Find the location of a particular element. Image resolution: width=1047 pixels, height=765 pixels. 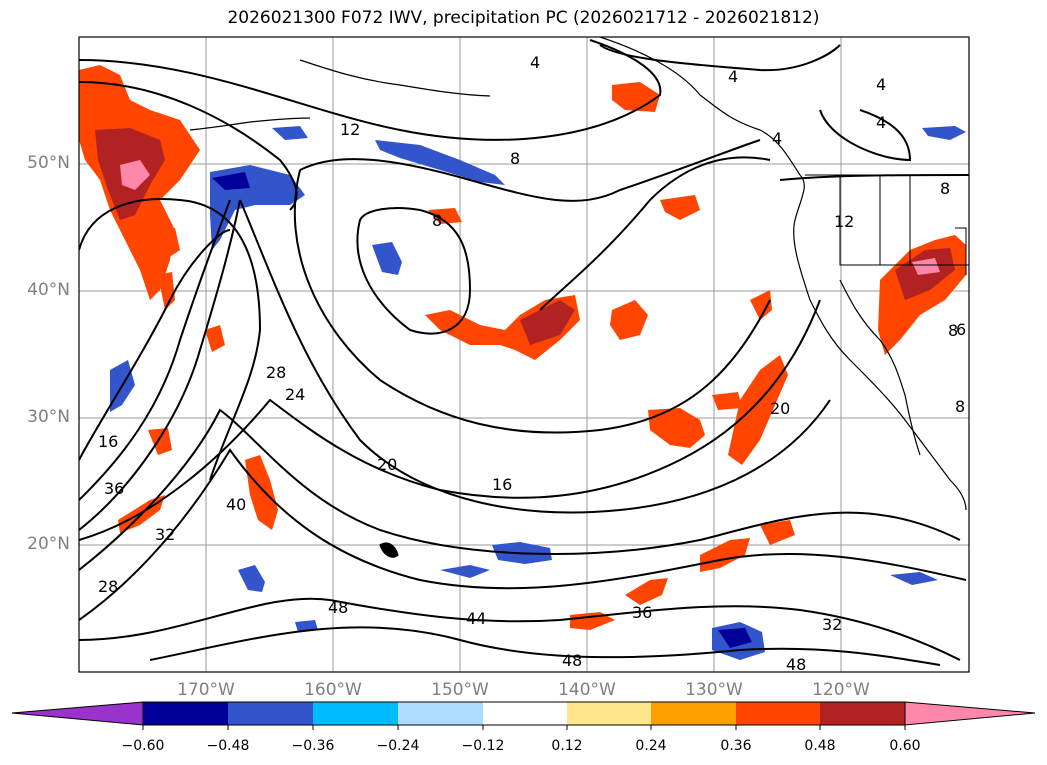

colorbar-tick-label: 0.60 is located at coordinates (905, 746).